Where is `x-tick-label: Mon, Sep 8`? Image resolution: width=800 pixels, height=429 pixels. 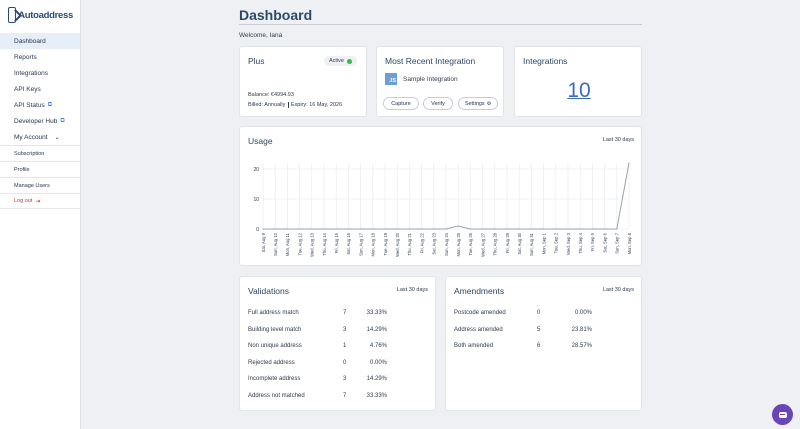
x-tick-label: Mon, Sep 8 is located at coordinates (629, 243).